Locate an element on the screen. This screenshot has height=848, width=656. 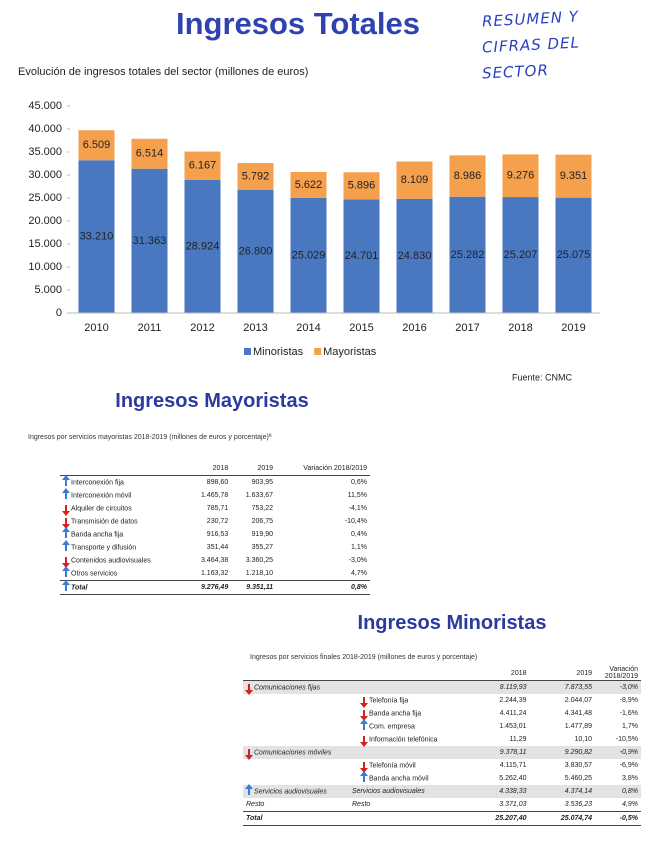
table-cell: 753,22 is located at coordinates (262, 508).